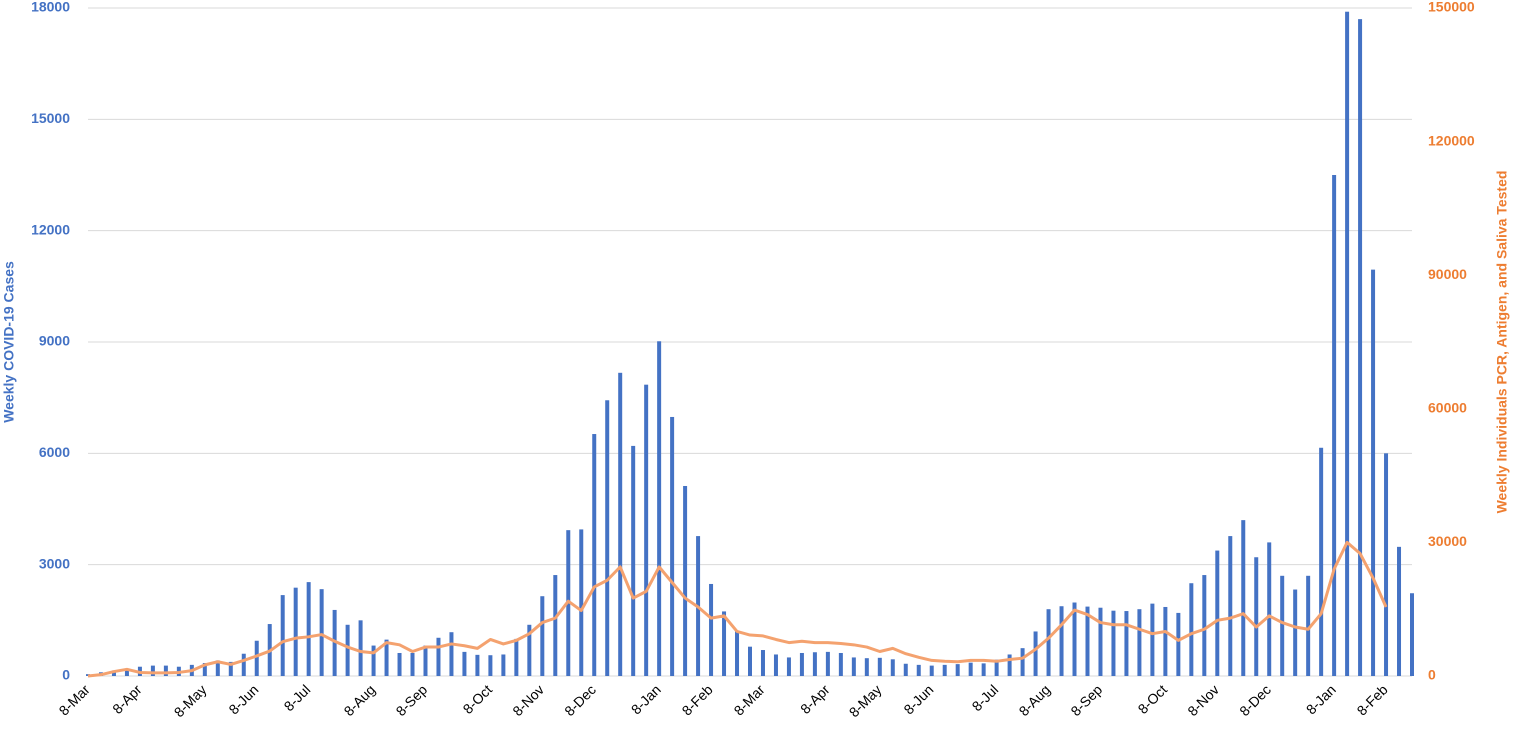  Describe the element at coordinates (646, 699) in the screenshot. I see `x-tick-label: 8-Jan` at that location.